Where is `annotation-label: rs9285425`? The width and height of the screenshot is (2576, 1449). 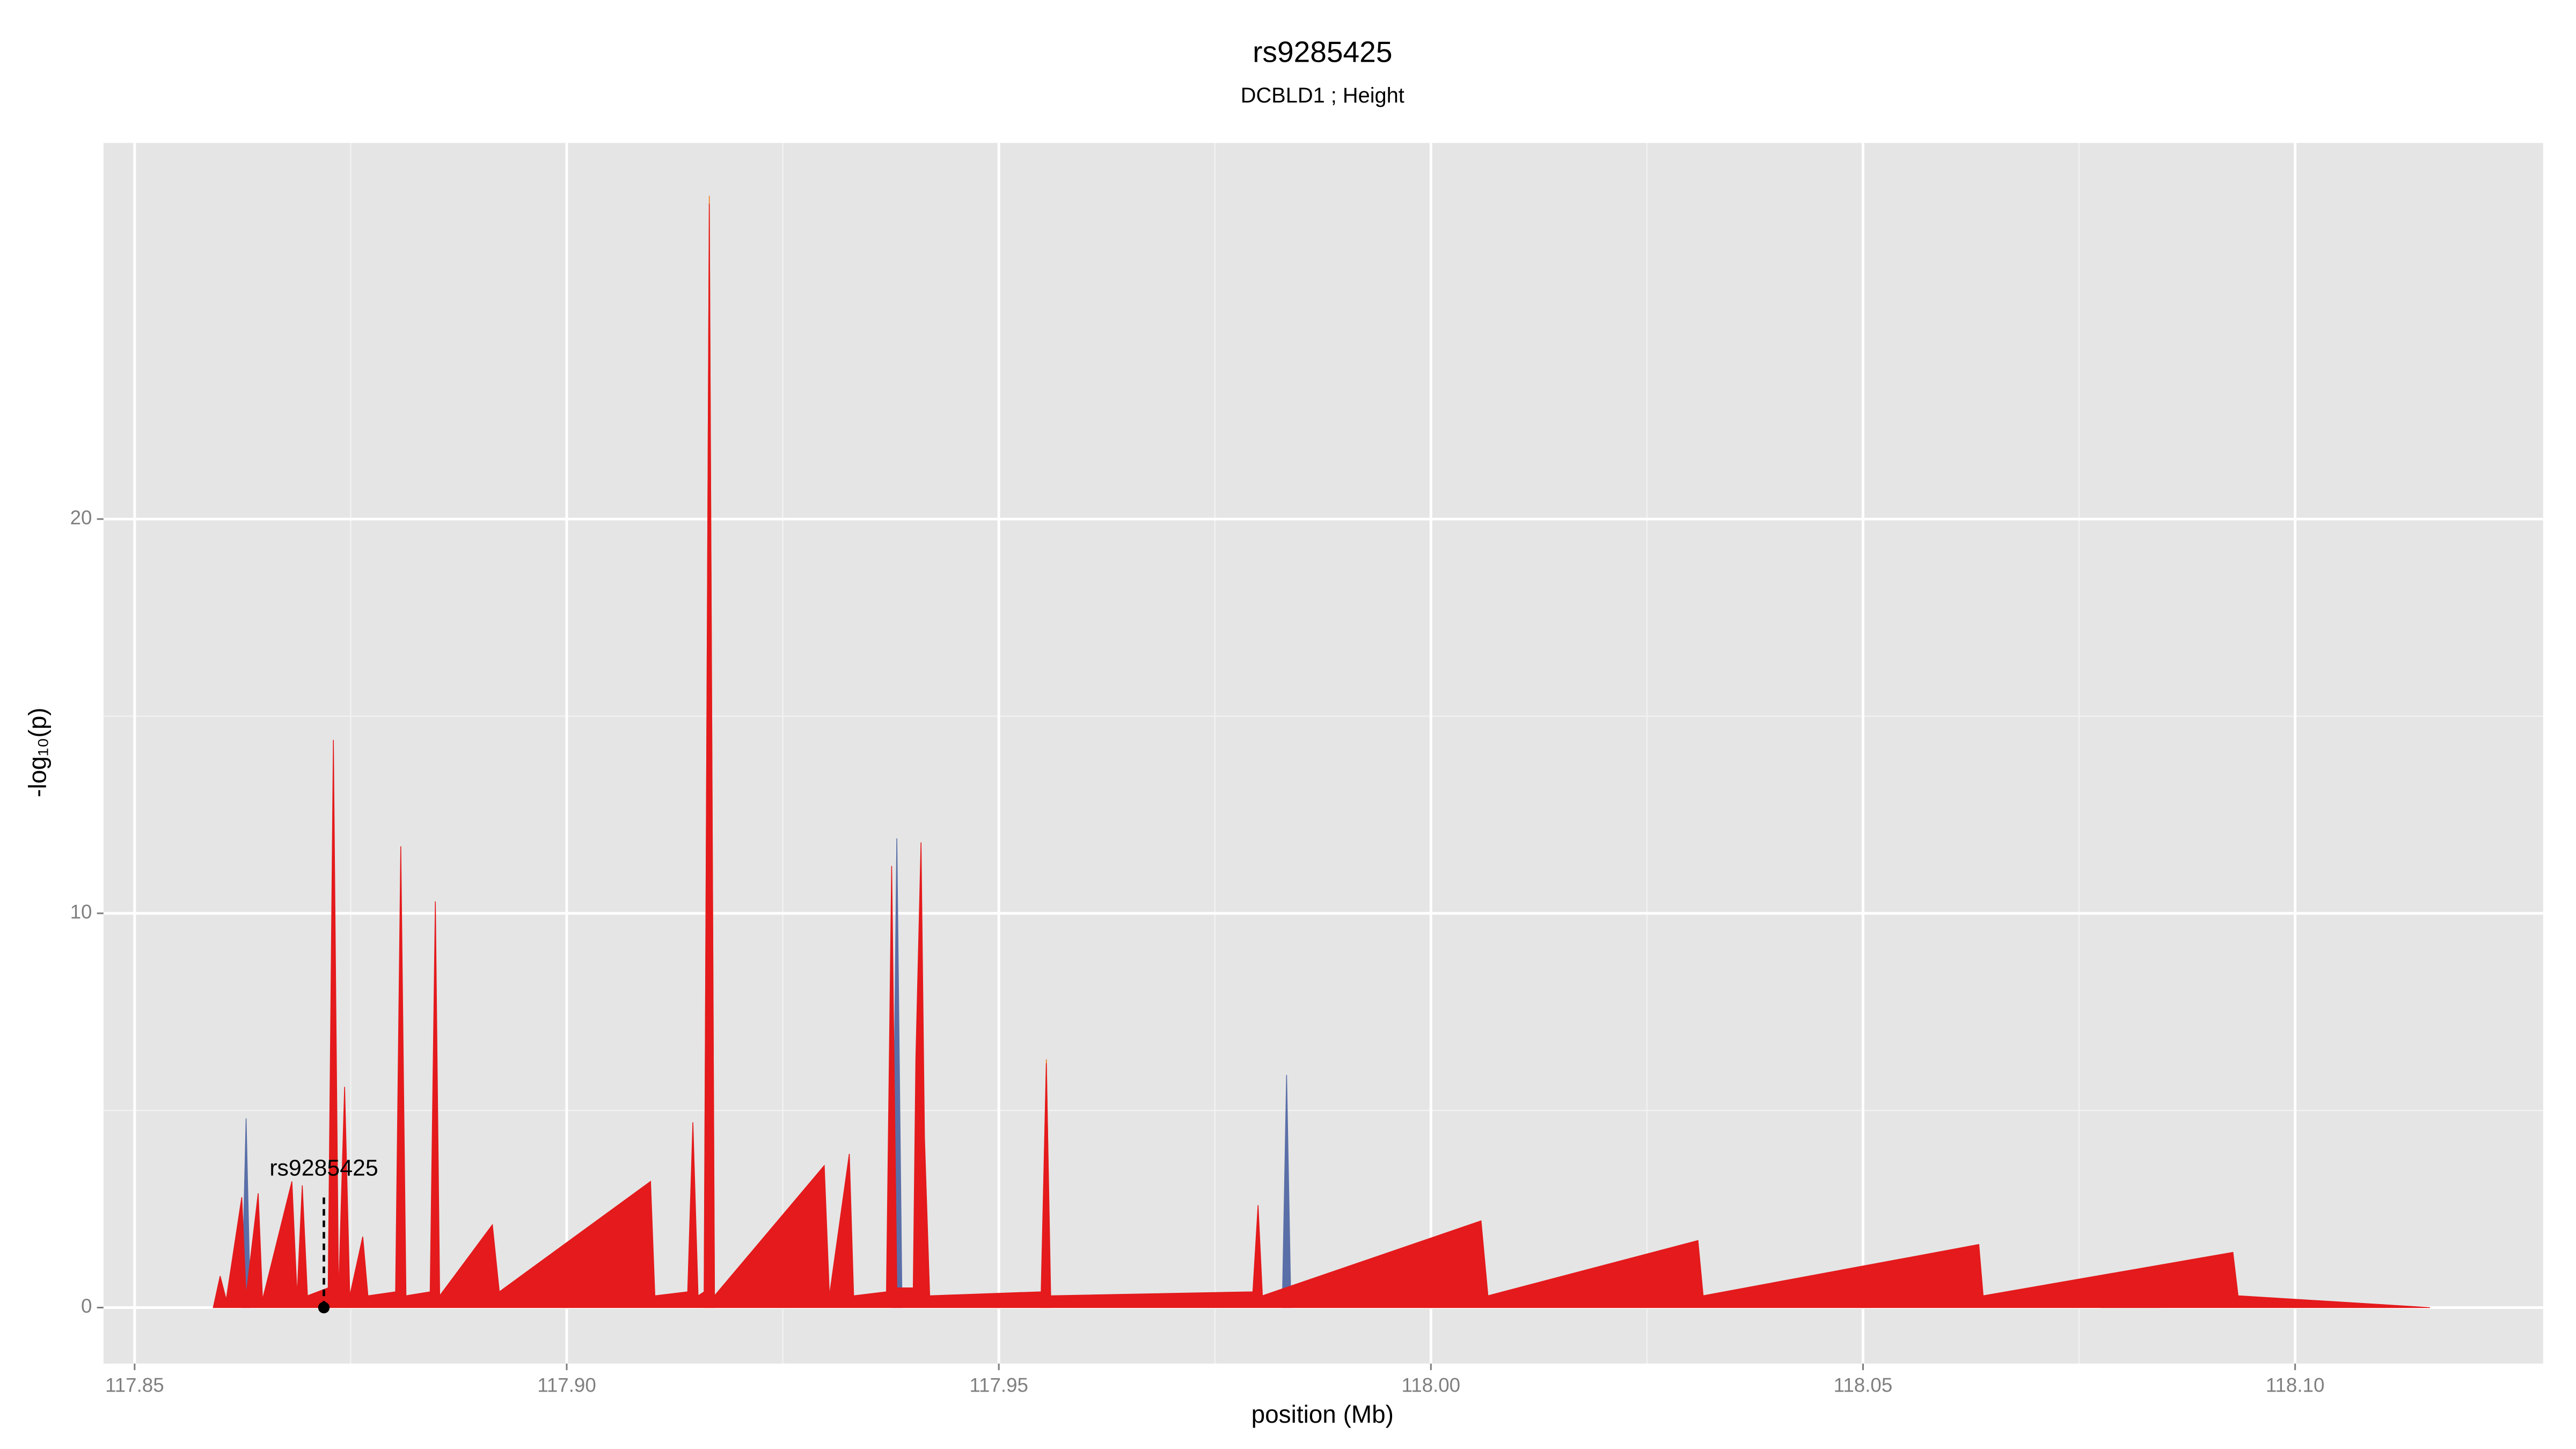
annotation-label: rs9285425 is located at coordinates (323, 1168).